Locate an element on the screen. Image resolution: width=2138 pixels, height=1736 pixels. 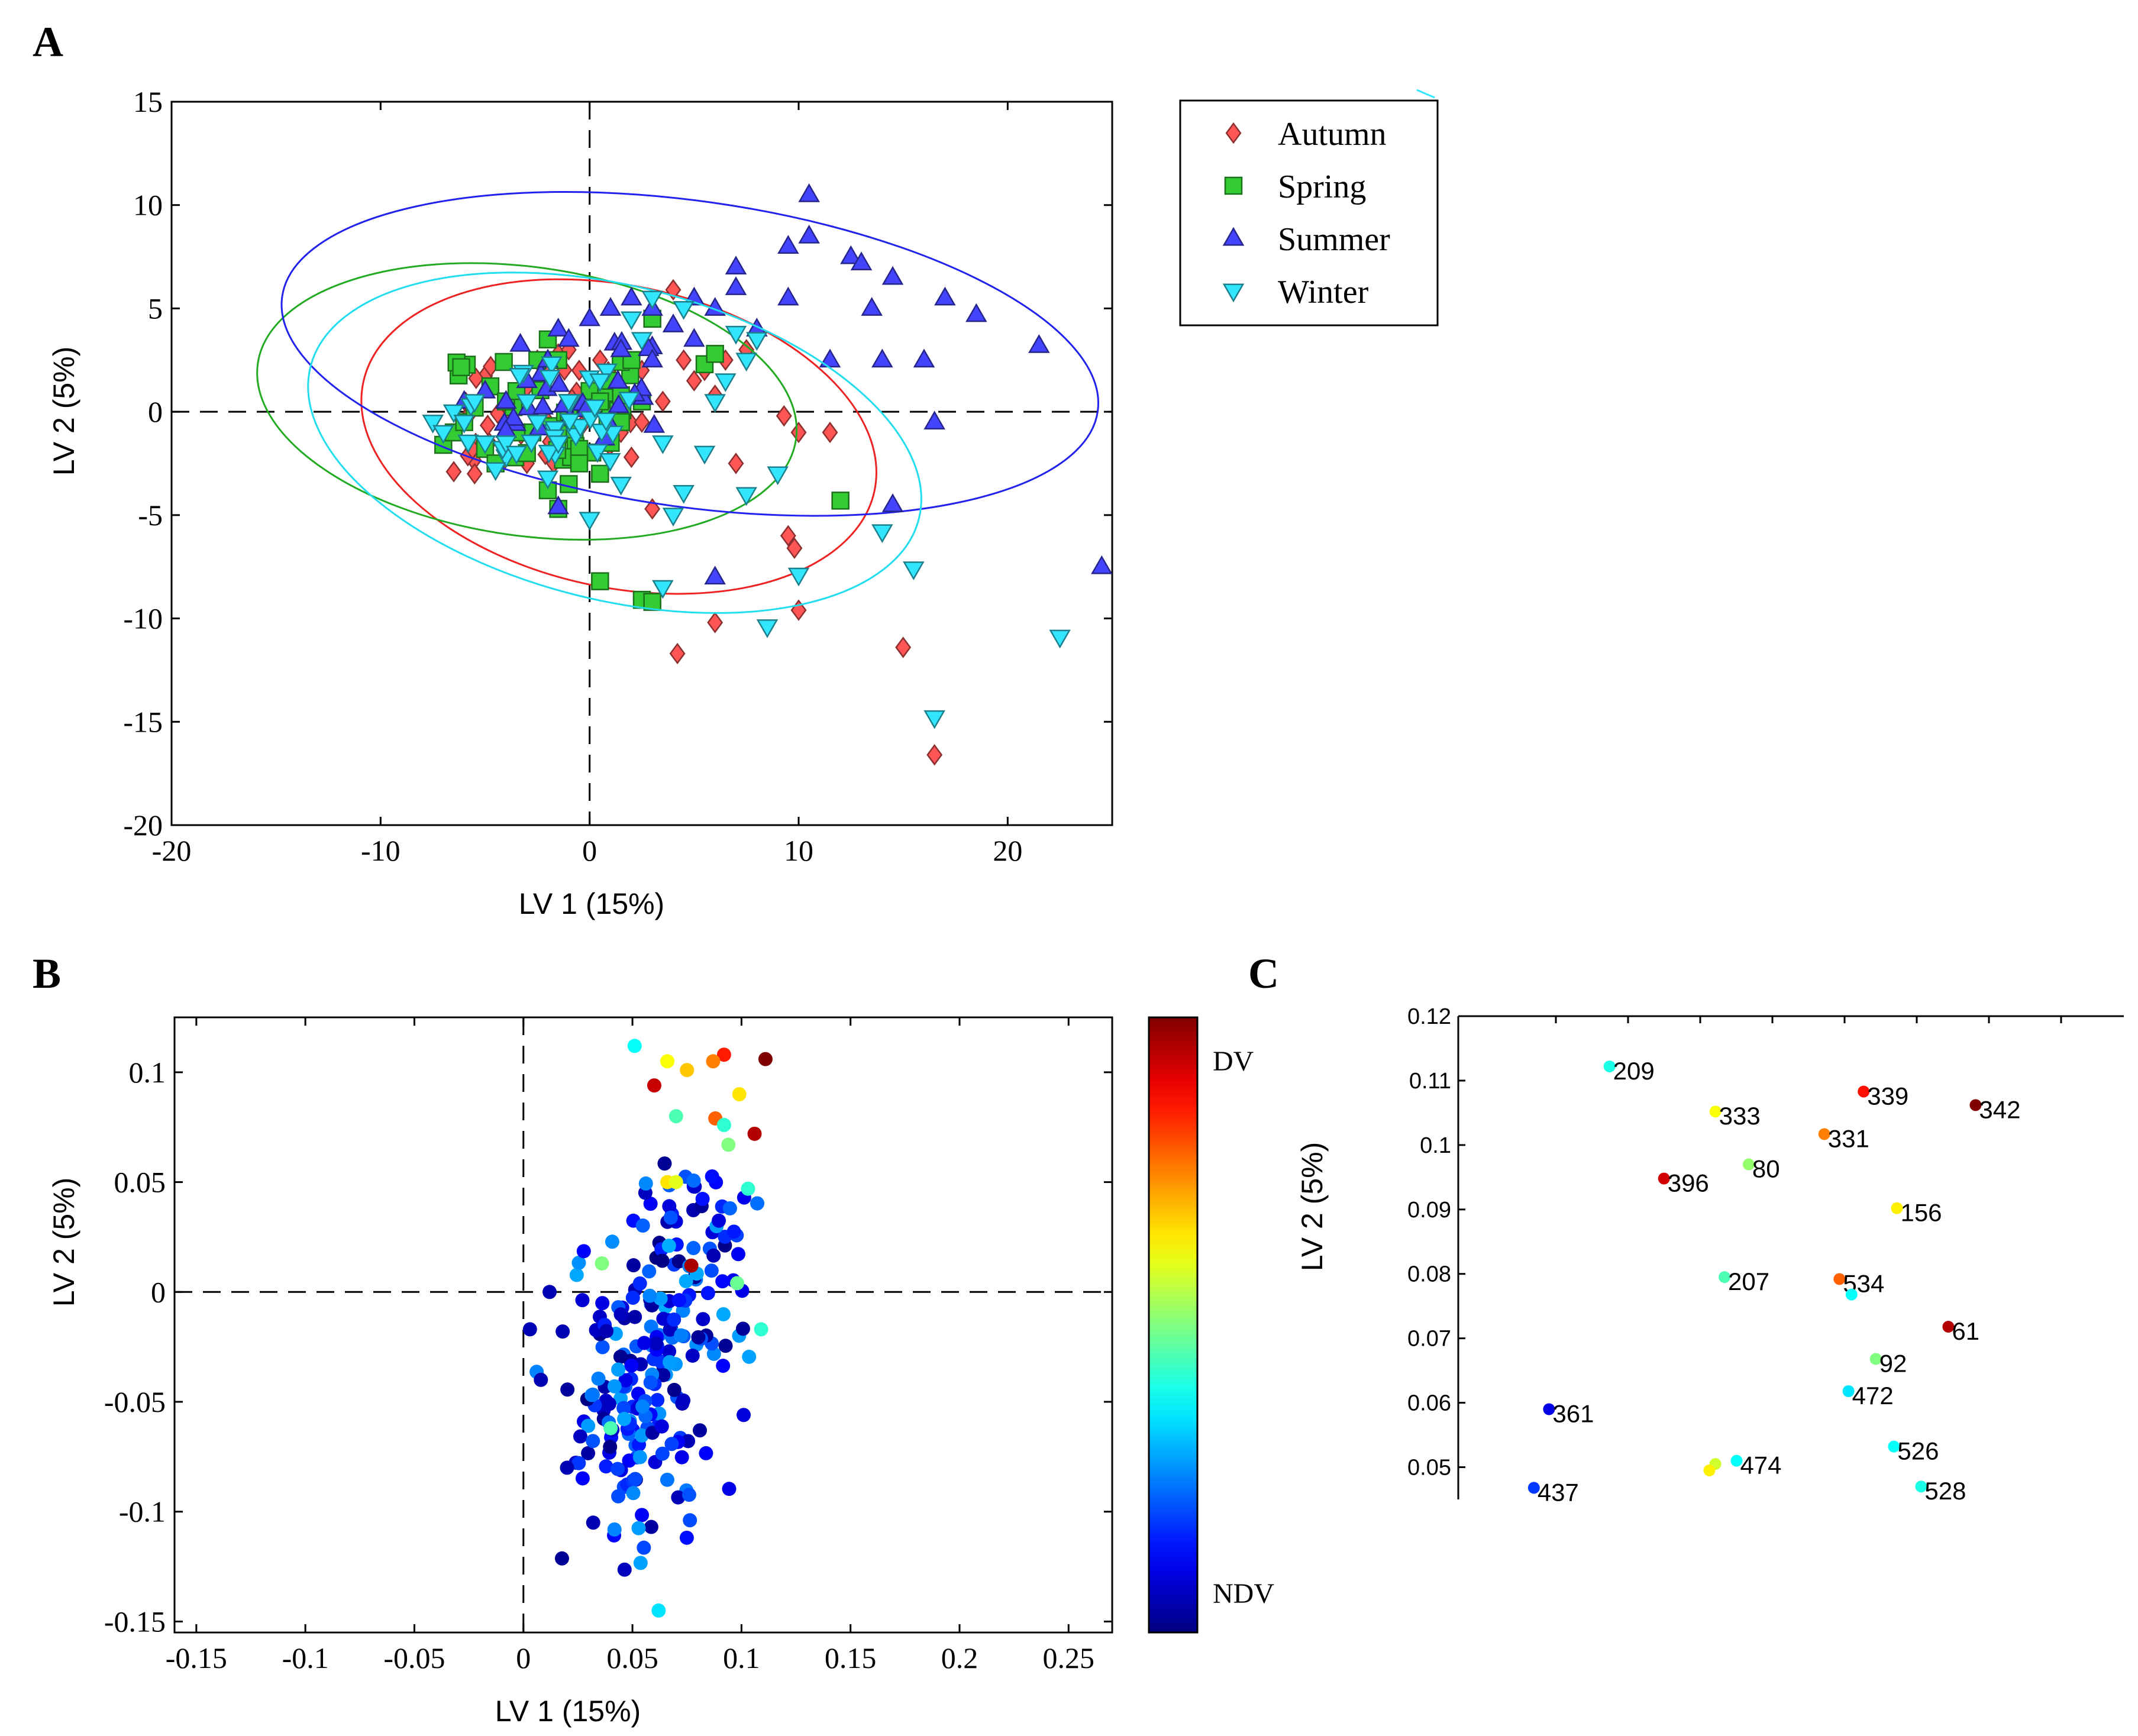
panel-a-ytick-label: 0 is located at coordinates (156, 411).